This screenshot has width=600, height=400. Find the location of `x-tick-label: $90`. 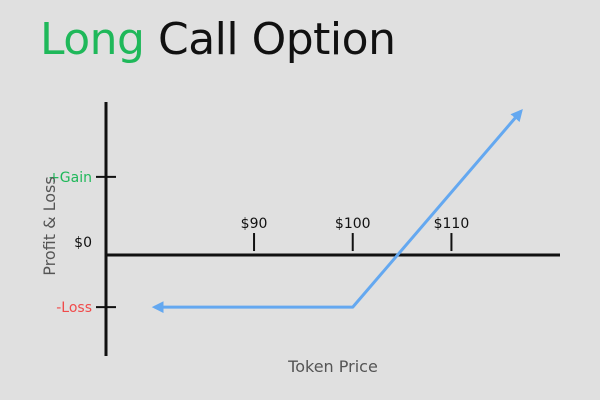

x-tick-label: $90 is located at coordinates (254, 224).